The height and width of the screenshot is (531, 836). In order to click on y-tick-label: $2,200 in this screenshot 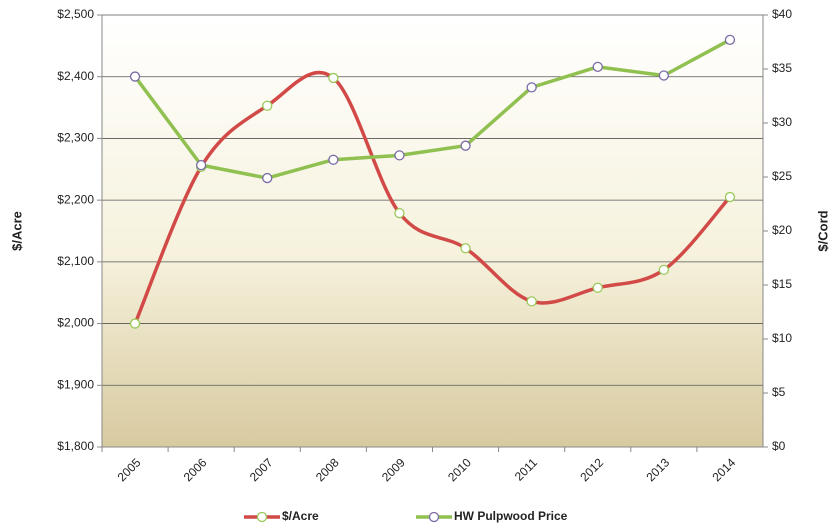, I will do `click(75, 199)`.